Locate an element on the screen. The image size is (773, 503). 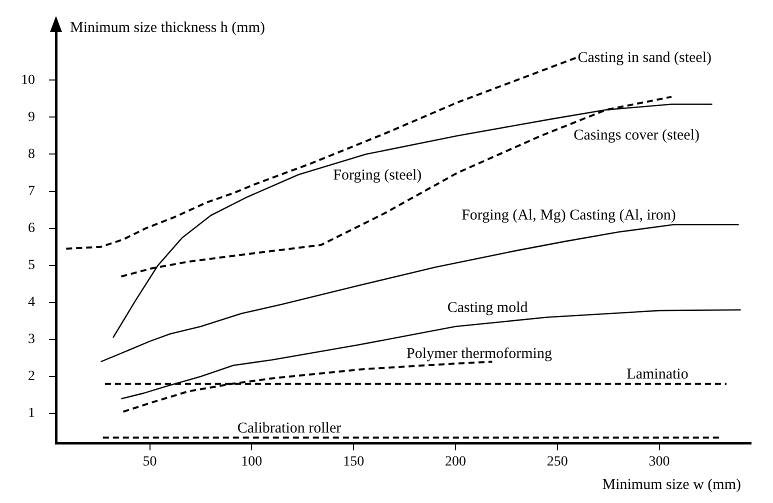
y-tick-label: 2 is located at coordinates (31, 376).